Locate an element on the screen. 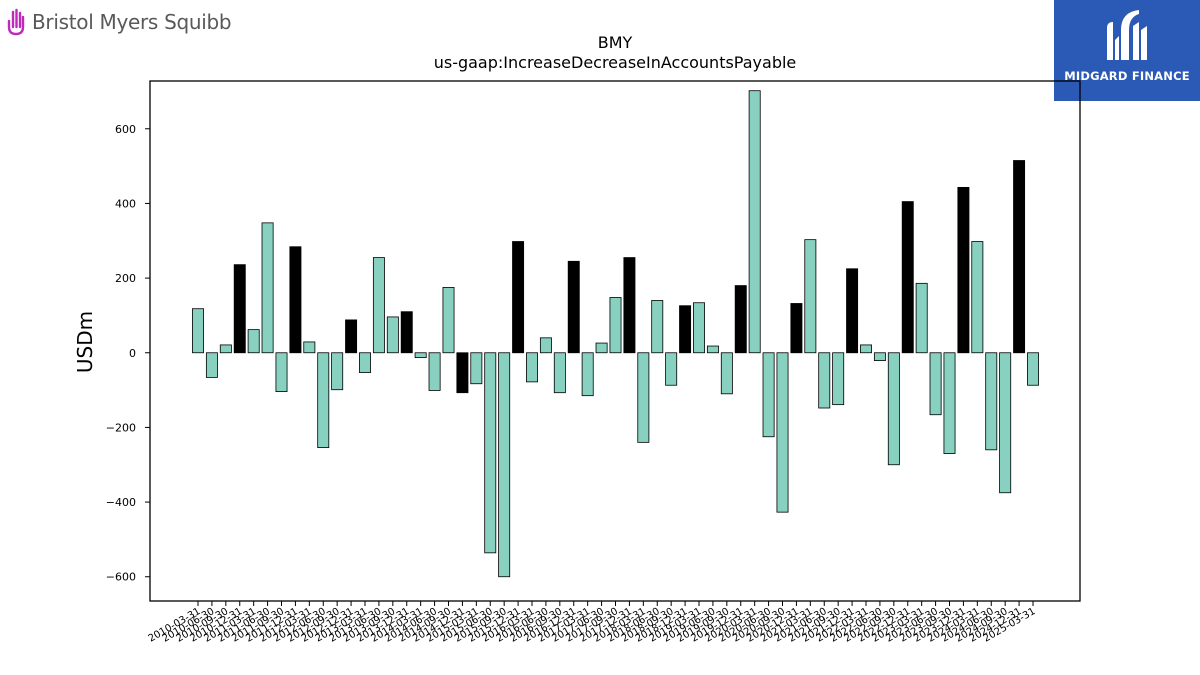  midgard-mark-icon is located at coordinates (1127, 35).